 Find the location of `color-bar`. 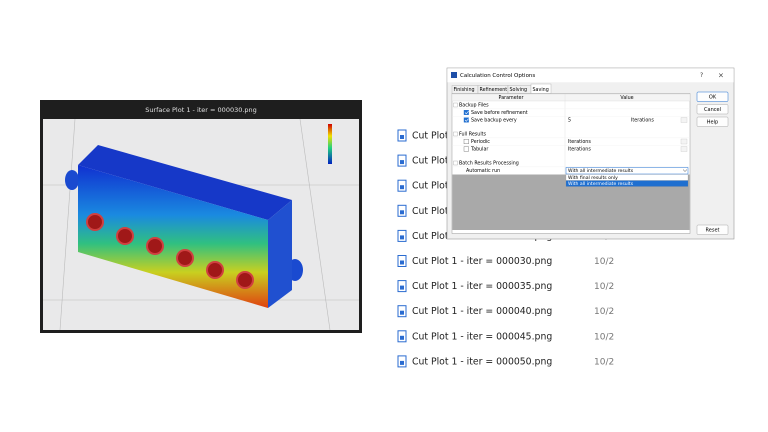

color-bar is located at coordinates (330, 144).